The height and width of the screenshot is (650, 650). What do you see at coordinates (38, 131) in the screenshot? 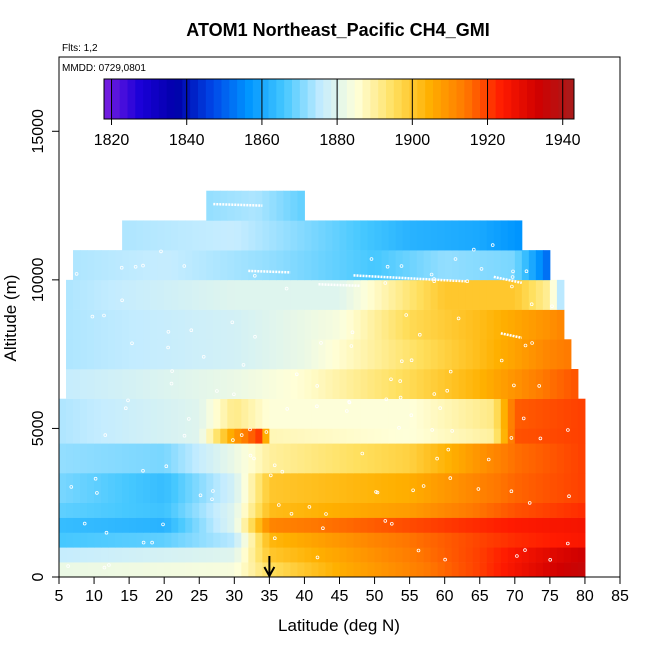
I see `y-tick-label: 15000` at bounding box center [38, 131].